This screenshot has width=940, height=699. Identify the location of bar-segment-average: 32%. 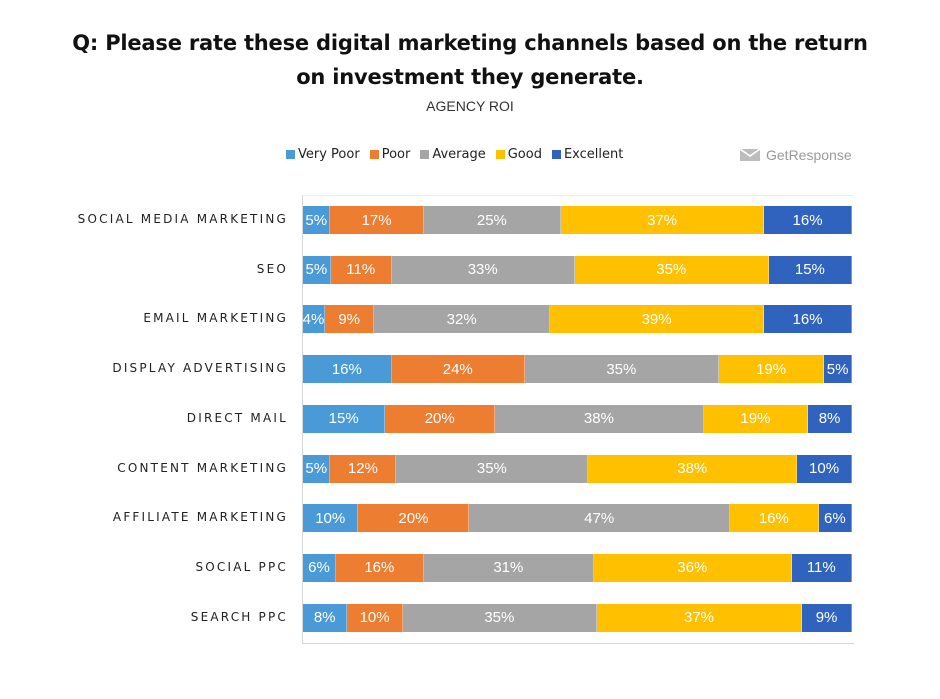
(462, 319).